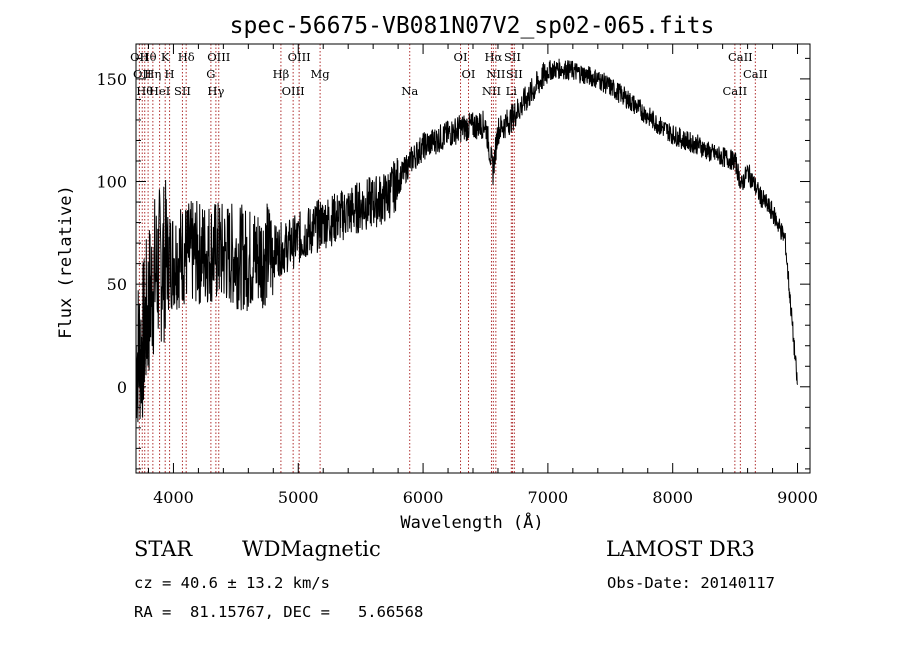 This screenshot has height=649, width=900. Describe the element at coordinates (111, 79) in the screenshot. I see `y-tick-label: 150` at that location.